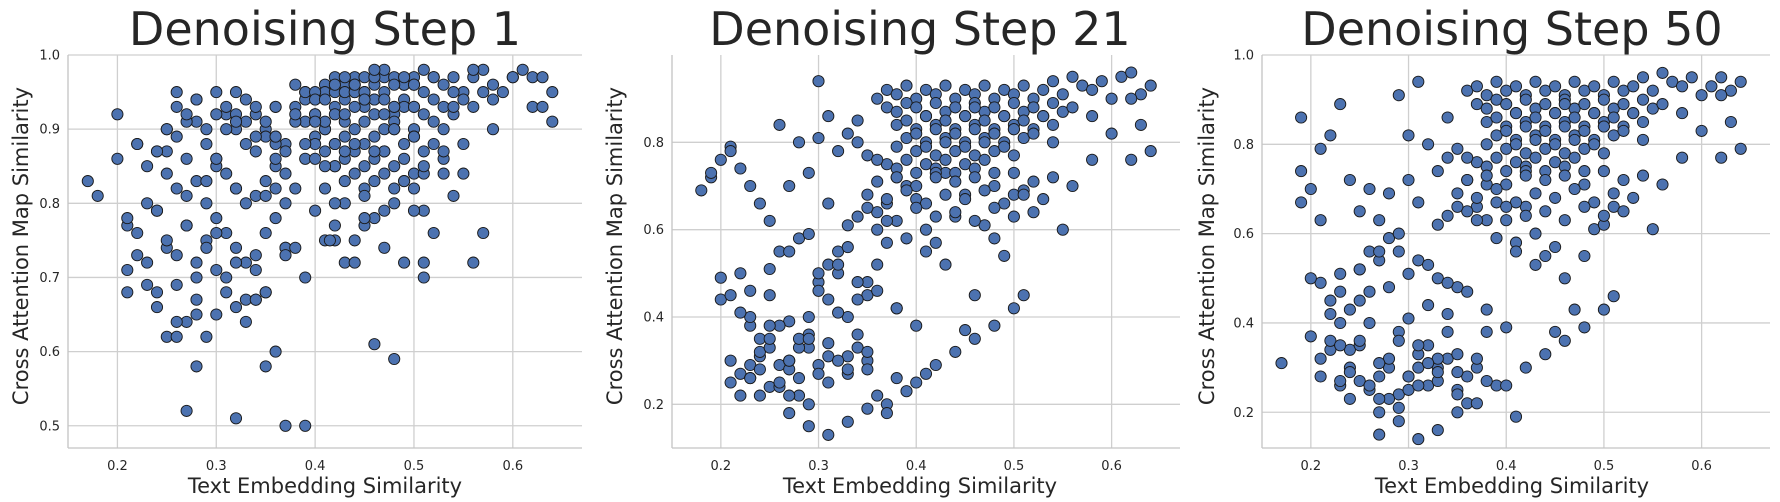 Image resolution: width=1780 pixels, height=502 pixels. Describe the element at coordinates (49, 130) in the screenshot. I see `y-tick-label: 0.9` at that location.